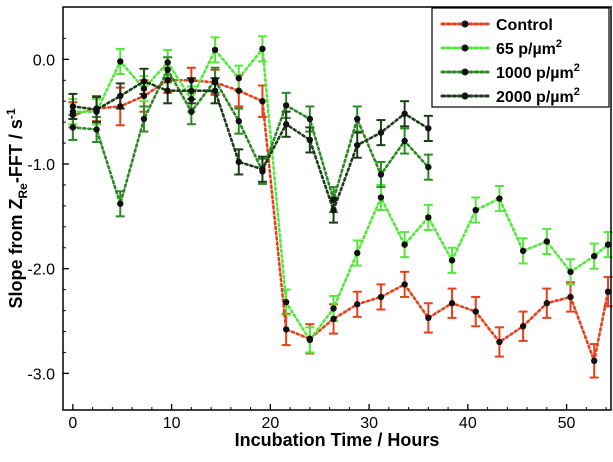 The image size is (613, 462). Describe the element at coordinates (41, 165) in the screenshot. I see `y-tick-label: -1.0` at that location.